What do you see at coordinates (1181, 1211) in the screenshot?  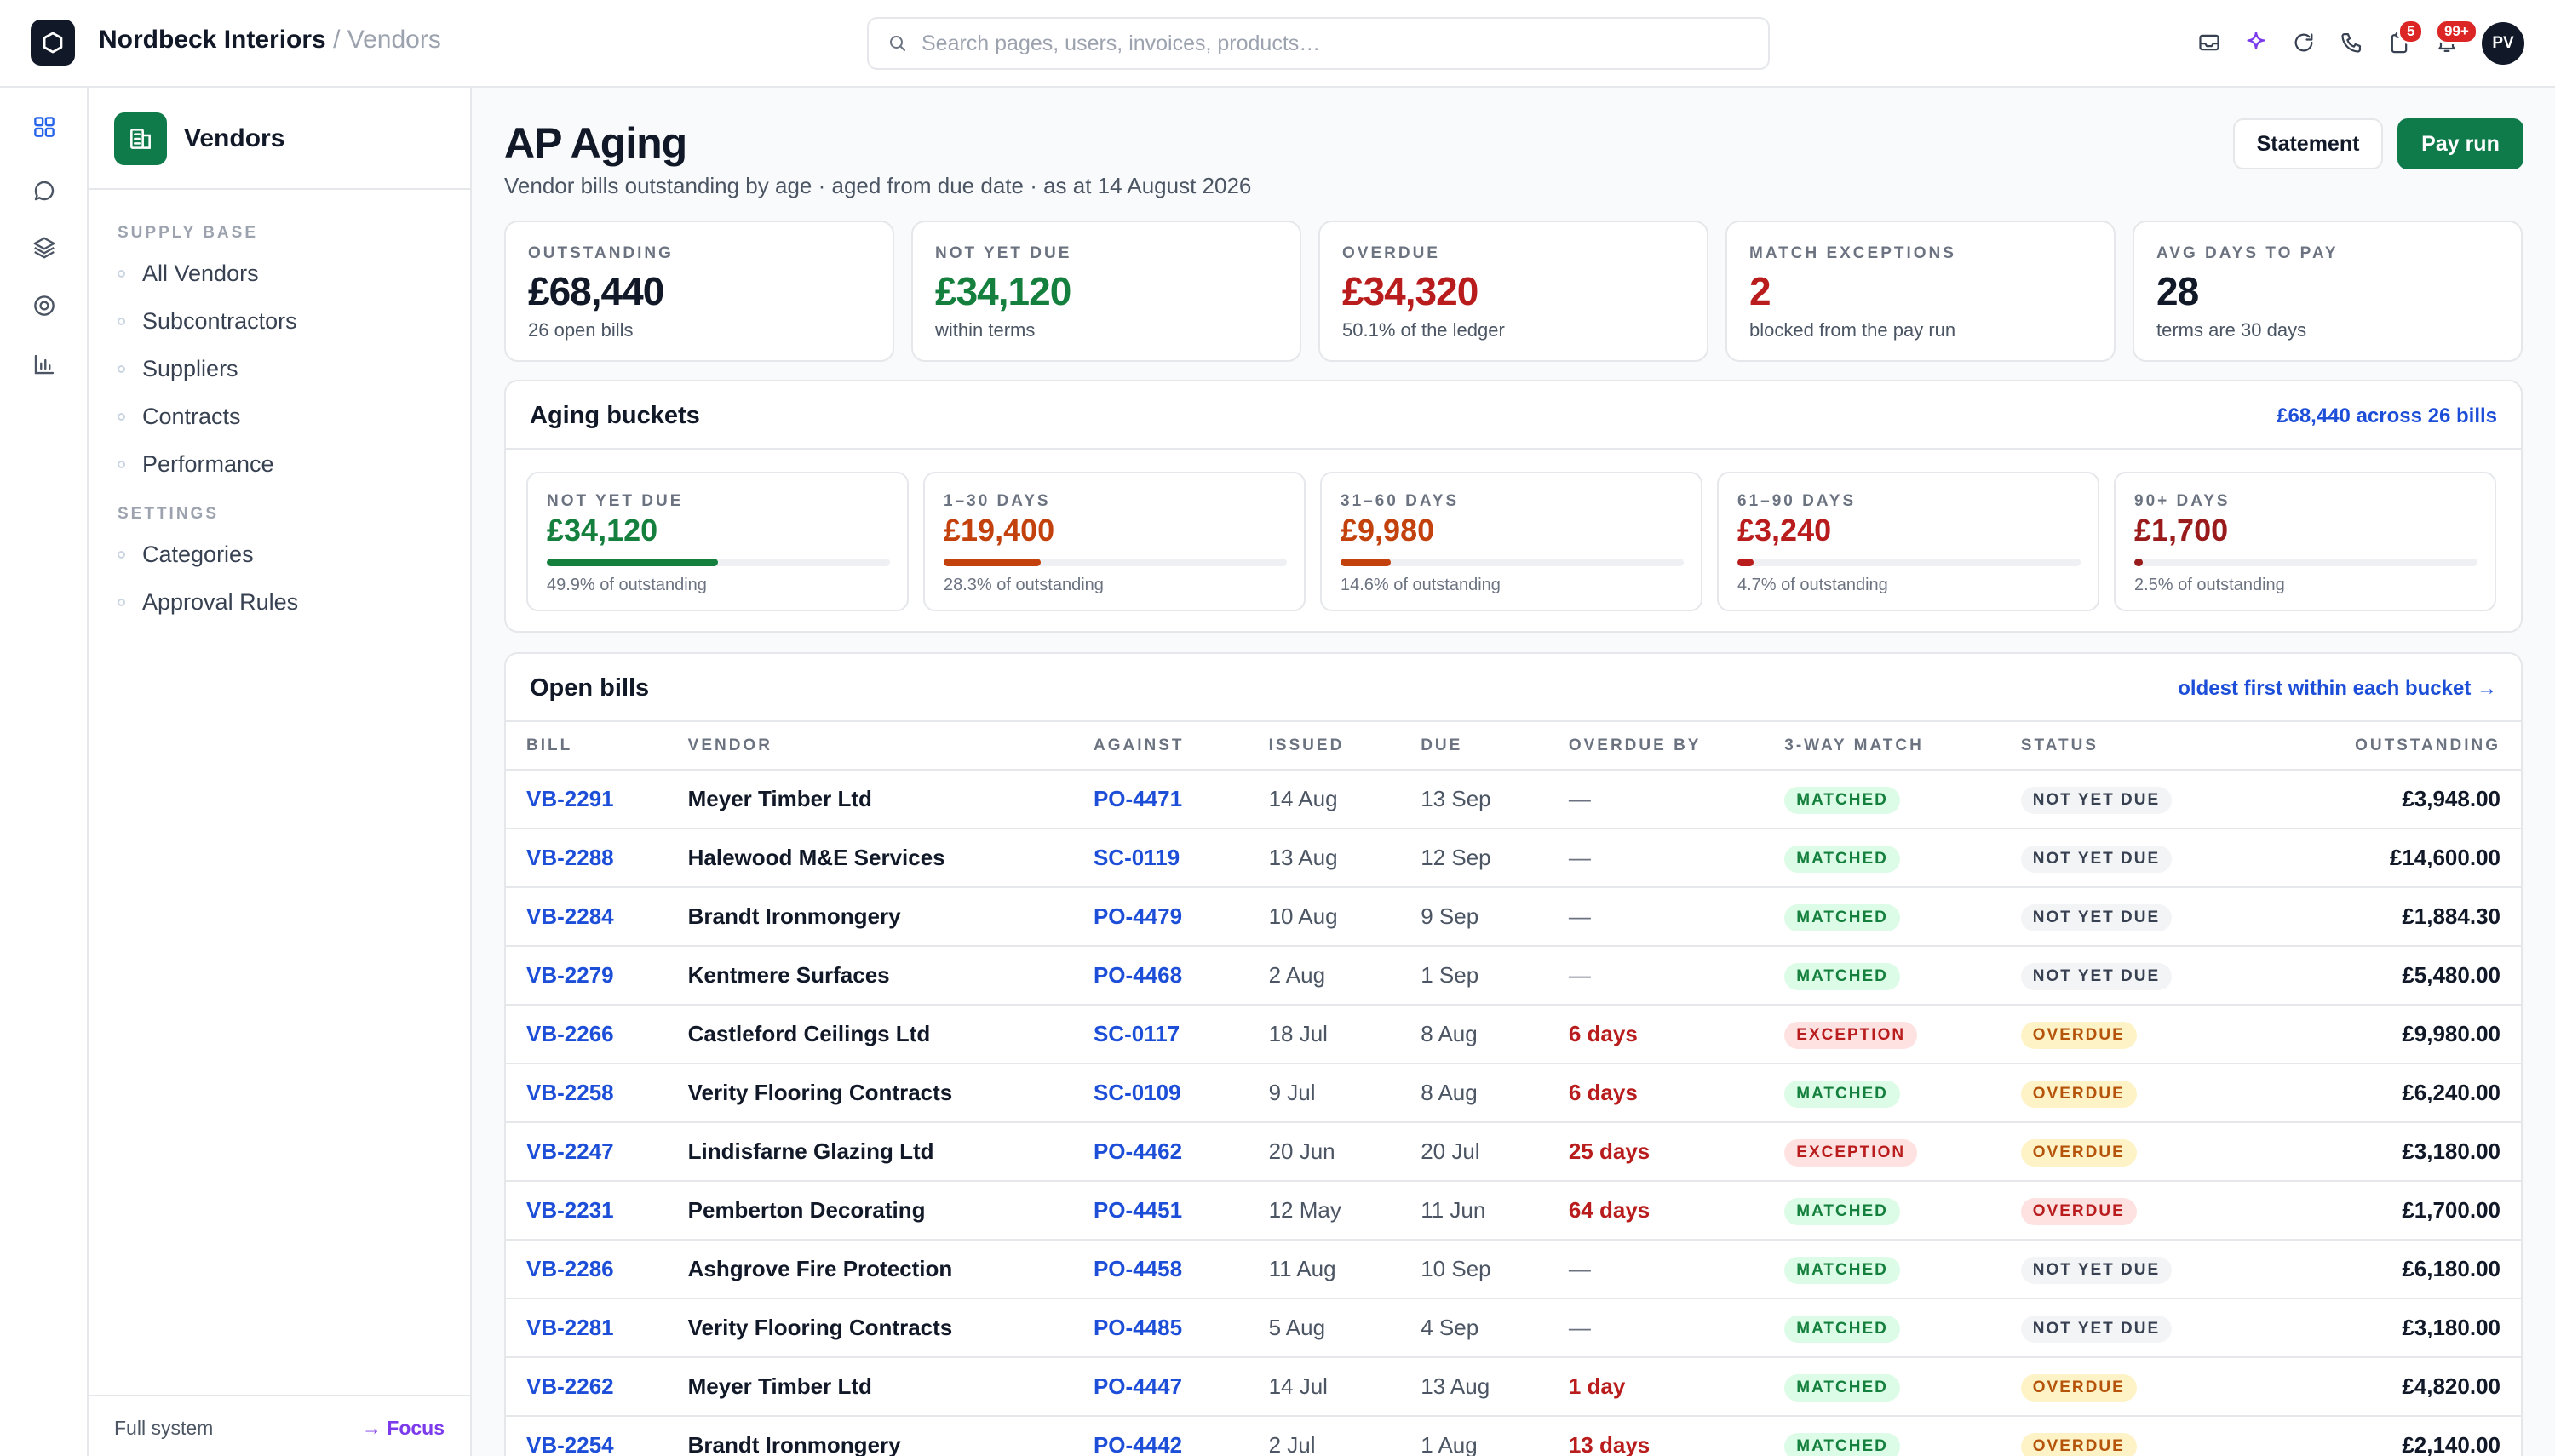 I see `against-reference-link: PO-4451` at bounding box center [1181, 1211].